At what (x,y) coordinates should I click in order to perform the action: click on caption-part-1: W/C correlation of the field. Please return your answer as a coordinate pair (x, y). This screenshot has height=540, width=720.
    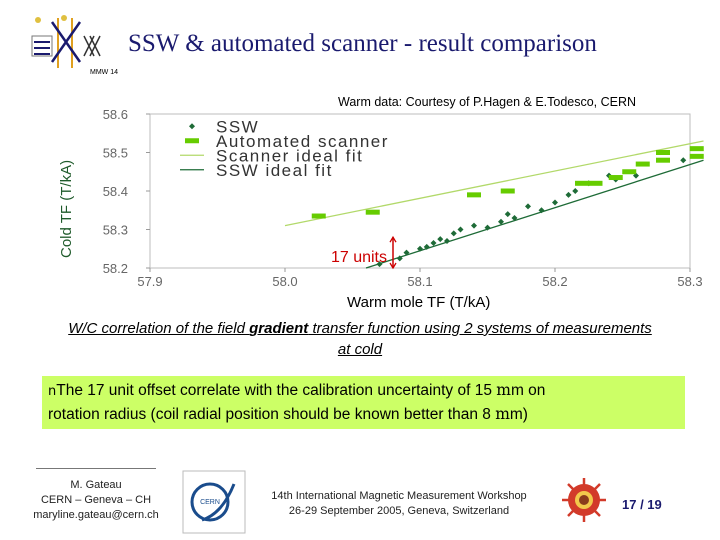
    Looking at the image, I should click on (159, 328).